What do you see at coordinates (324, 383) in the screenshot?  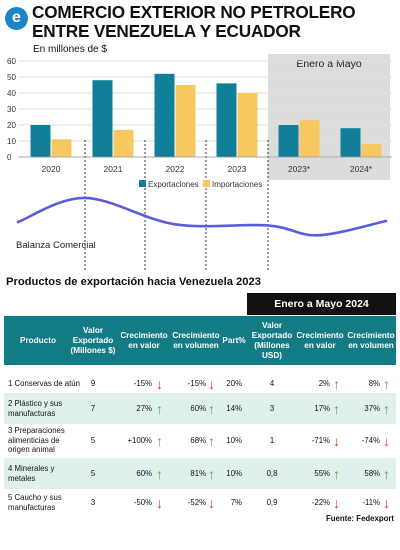 I see `cell-crec-valor-2024: 2%` at bounding box center [324, 383].